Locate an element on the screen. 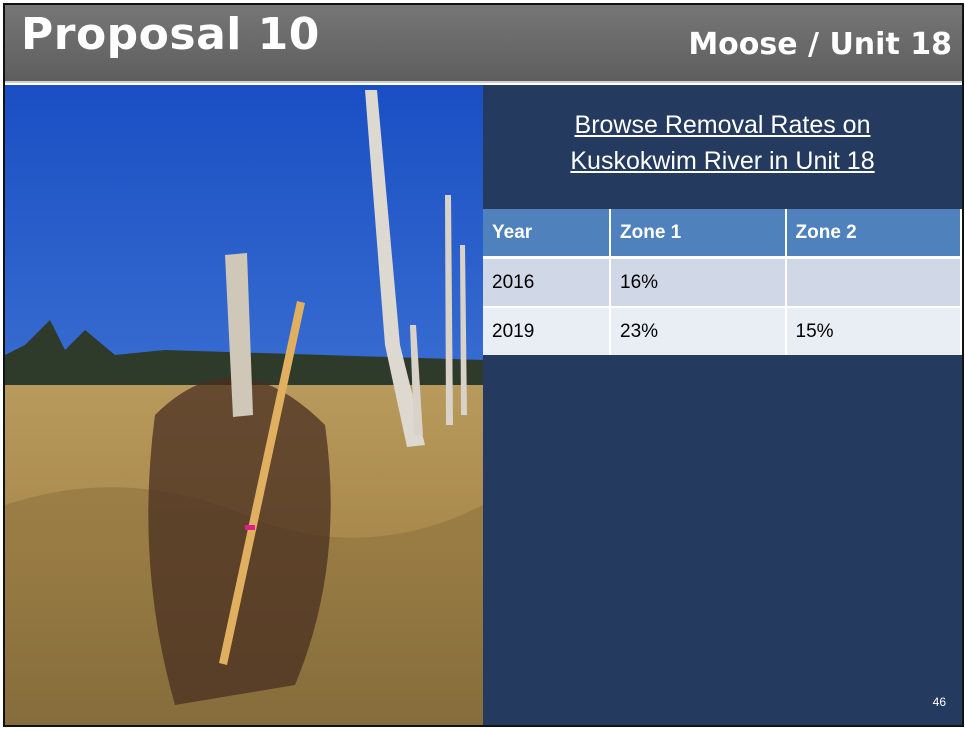 Image resolution: width=965 pixels, height=730 pixels. empty-cell is located at coordinates (873, 282).